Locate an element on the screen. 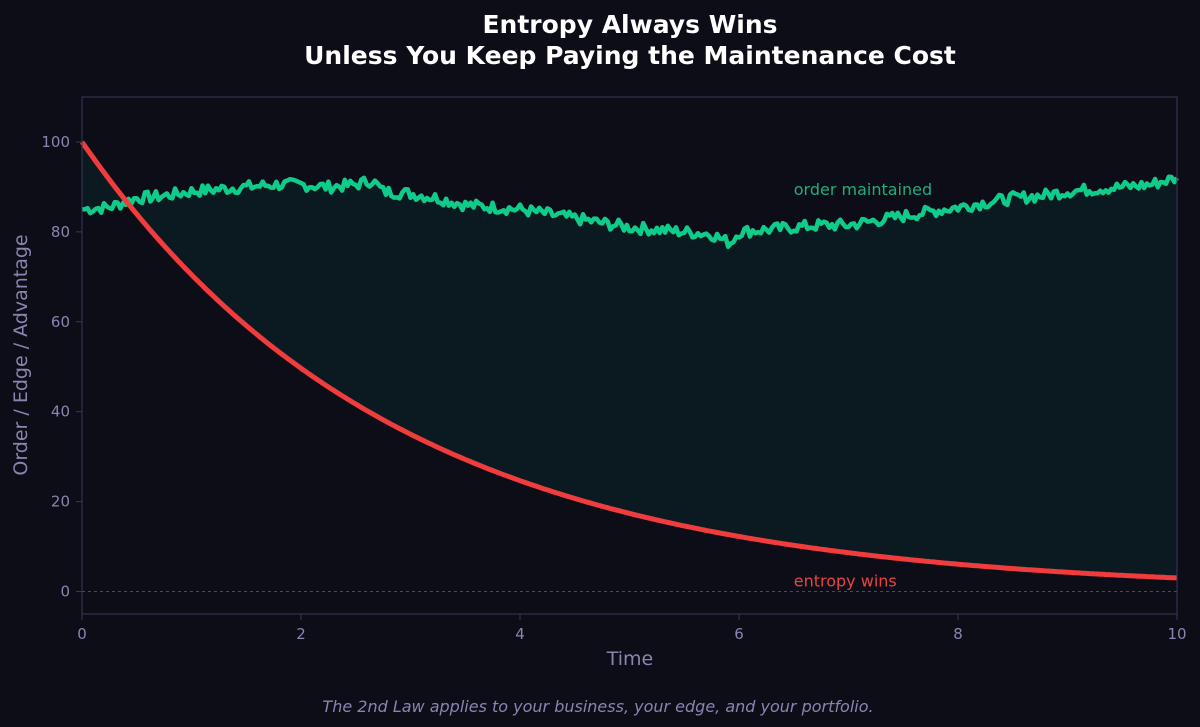 The image size is (1200, 727). x-tick-label: 0 is located at coordinates (82, 634).